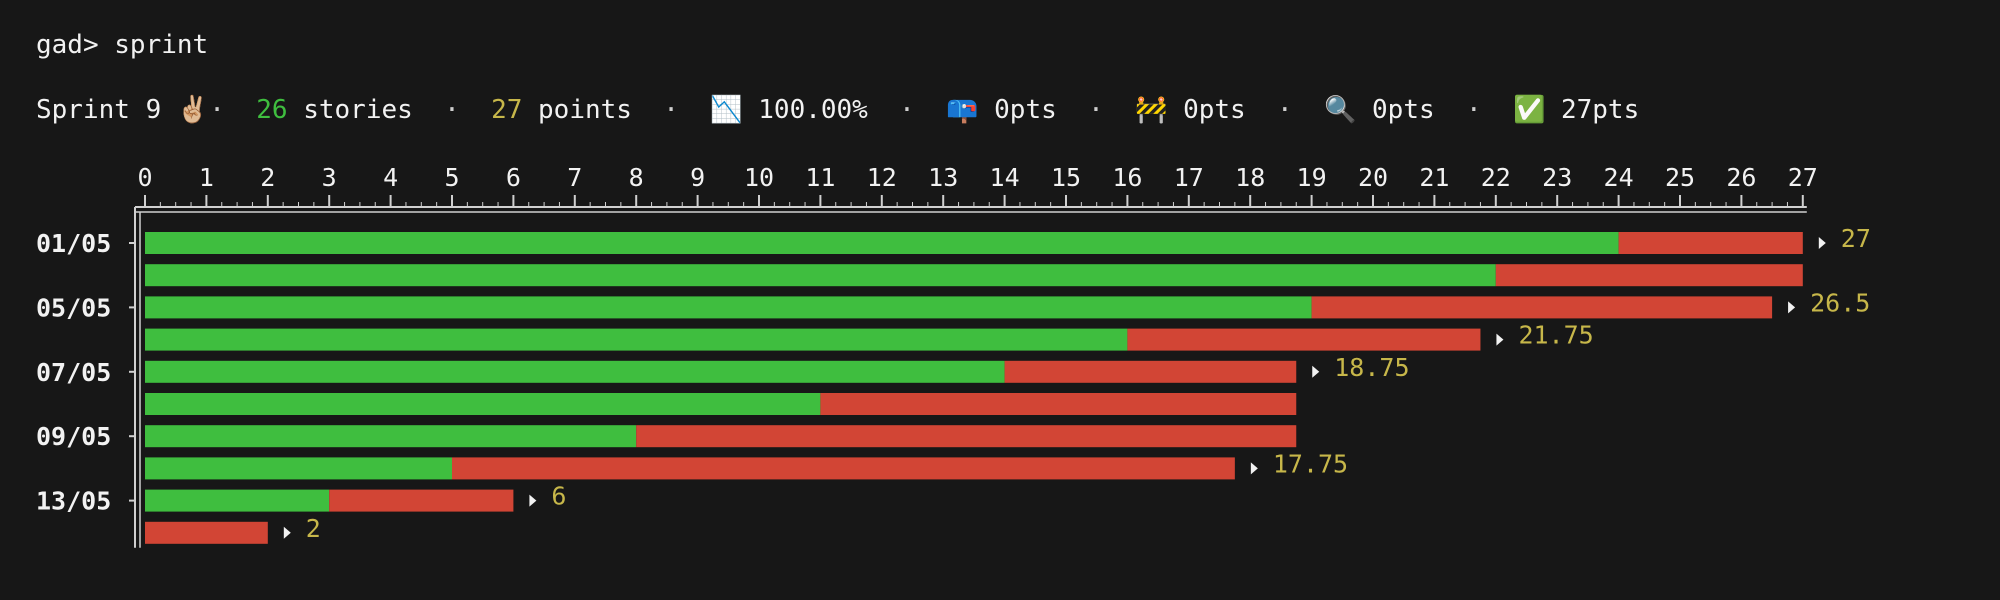  What do you see at coordinates (1496, 177) in the screenshot?
I see `x-tick-label: 22` at bounding box center [1496, 177].